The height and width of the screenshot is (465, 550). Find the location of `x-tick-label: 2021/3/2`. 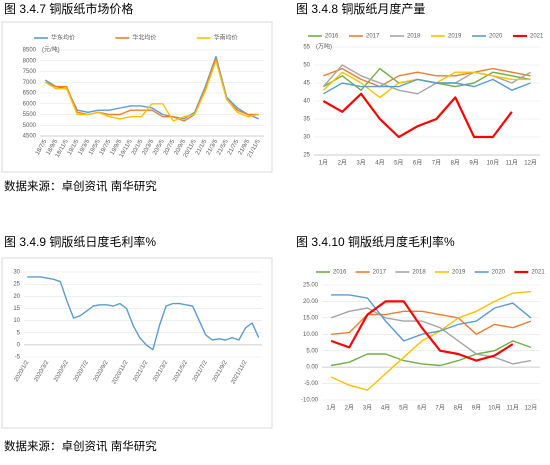

x-tick-label: 2021/3/2 is located at coordinates (160, 371).